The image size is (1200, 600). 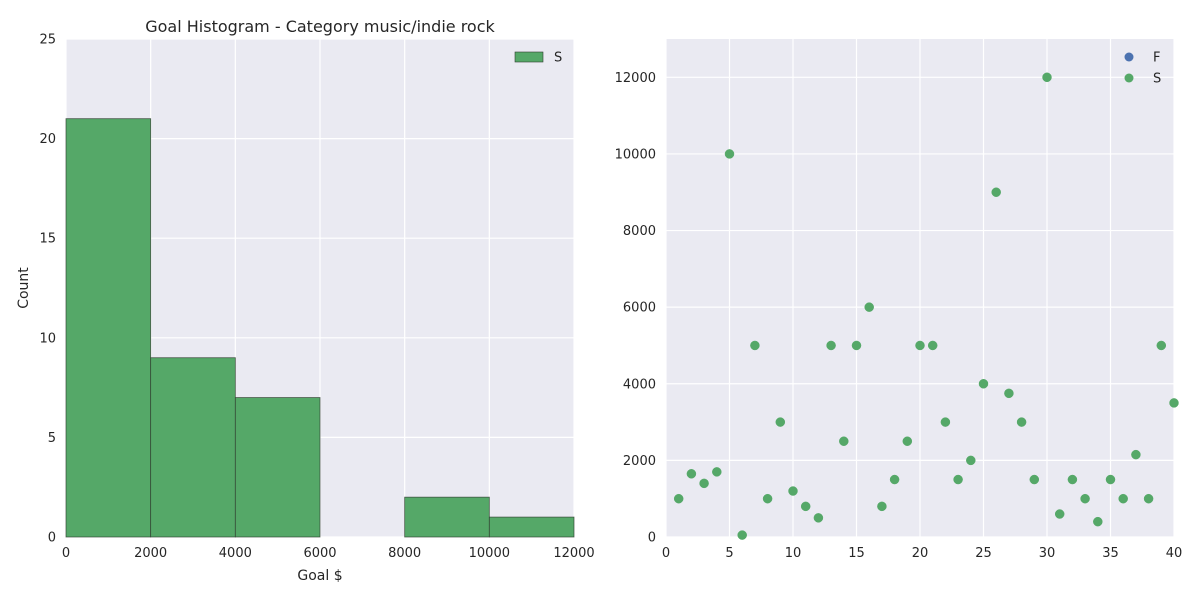 I want to click on legend-label: F, so click(x=1156, y=58).